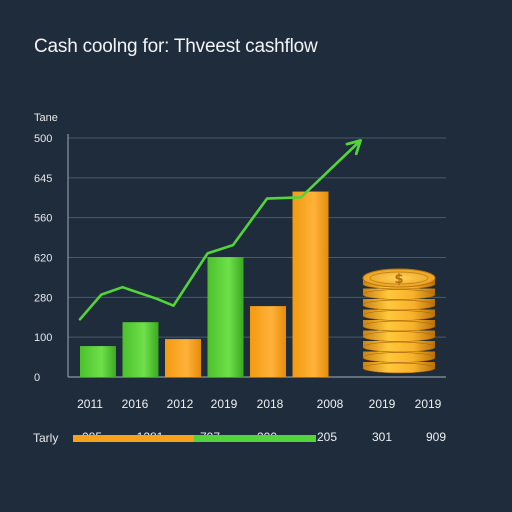 This screenshot has height=512, width=512. I want to click on legend-bar-orange, so click(133, 438).